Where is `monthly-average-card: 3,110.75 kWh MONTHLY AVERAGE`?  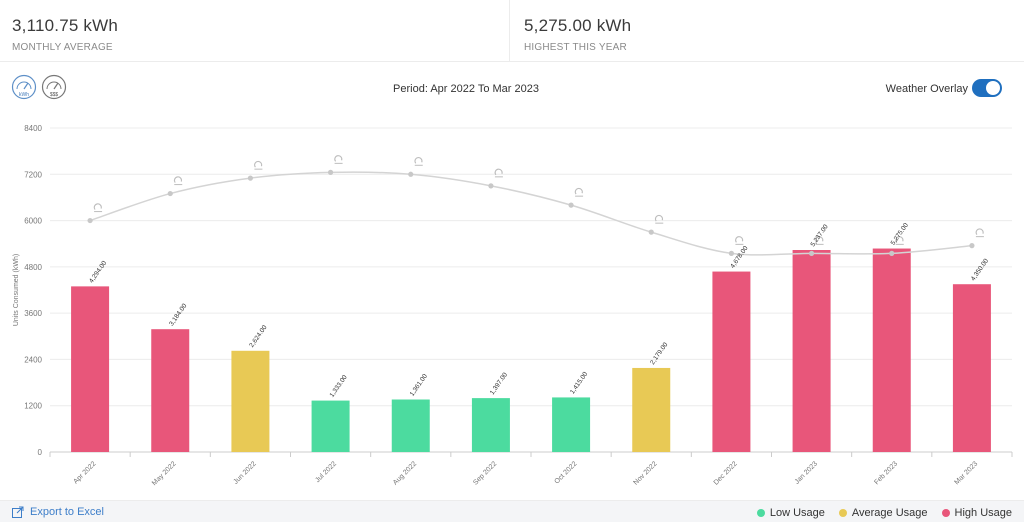 monthly-average-card: 3,110.75 kWh MONTHLY AVERAGE is located at coordinates (255, 31).